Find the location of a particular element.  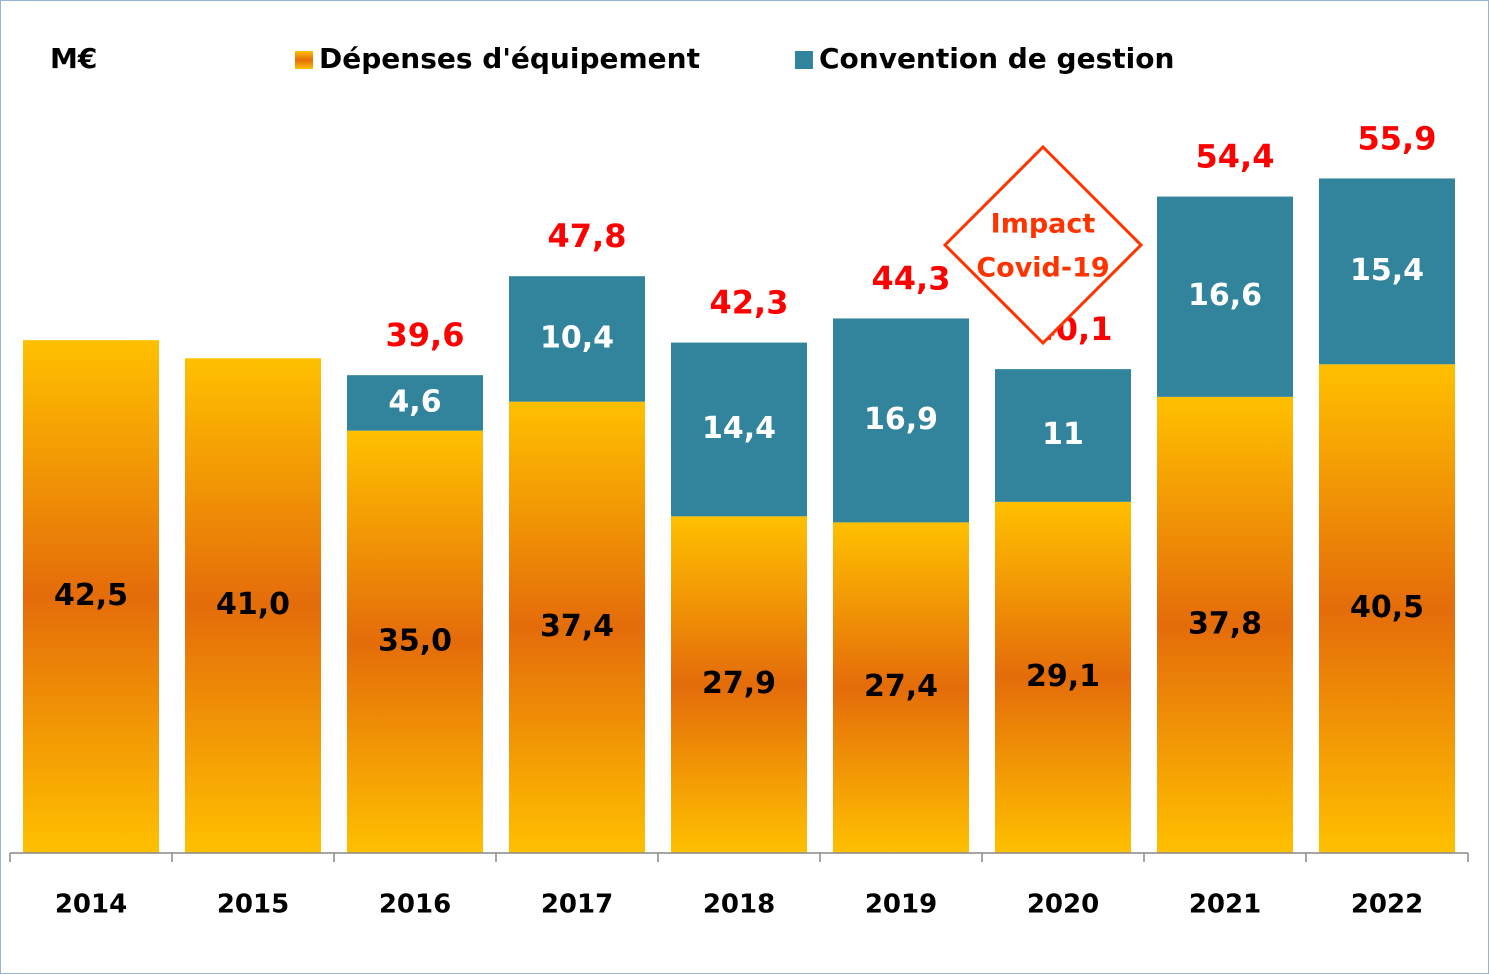

annotation-text: Impact is located at coordinates (1043, 224).